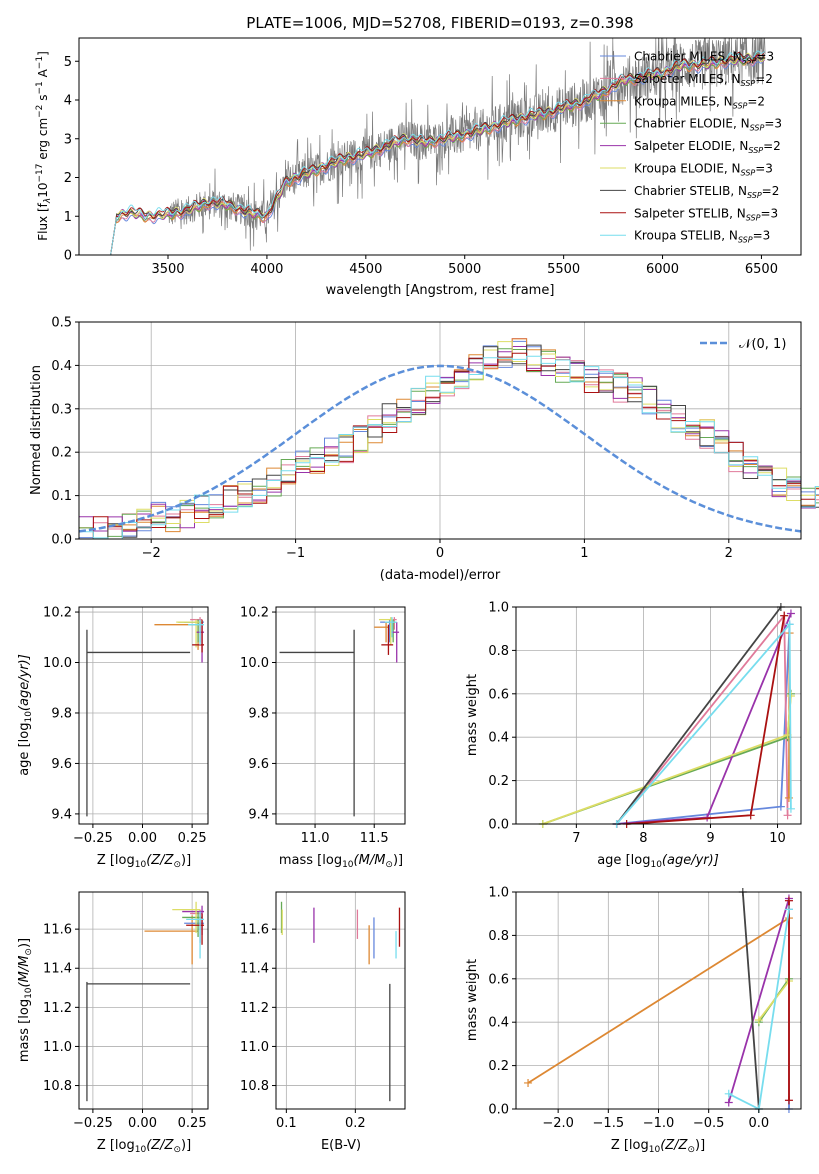 Image resolution: width=819 pixels, height=1174 pixels. I want to click on mass-ebv-marks, so click(340, 1000).